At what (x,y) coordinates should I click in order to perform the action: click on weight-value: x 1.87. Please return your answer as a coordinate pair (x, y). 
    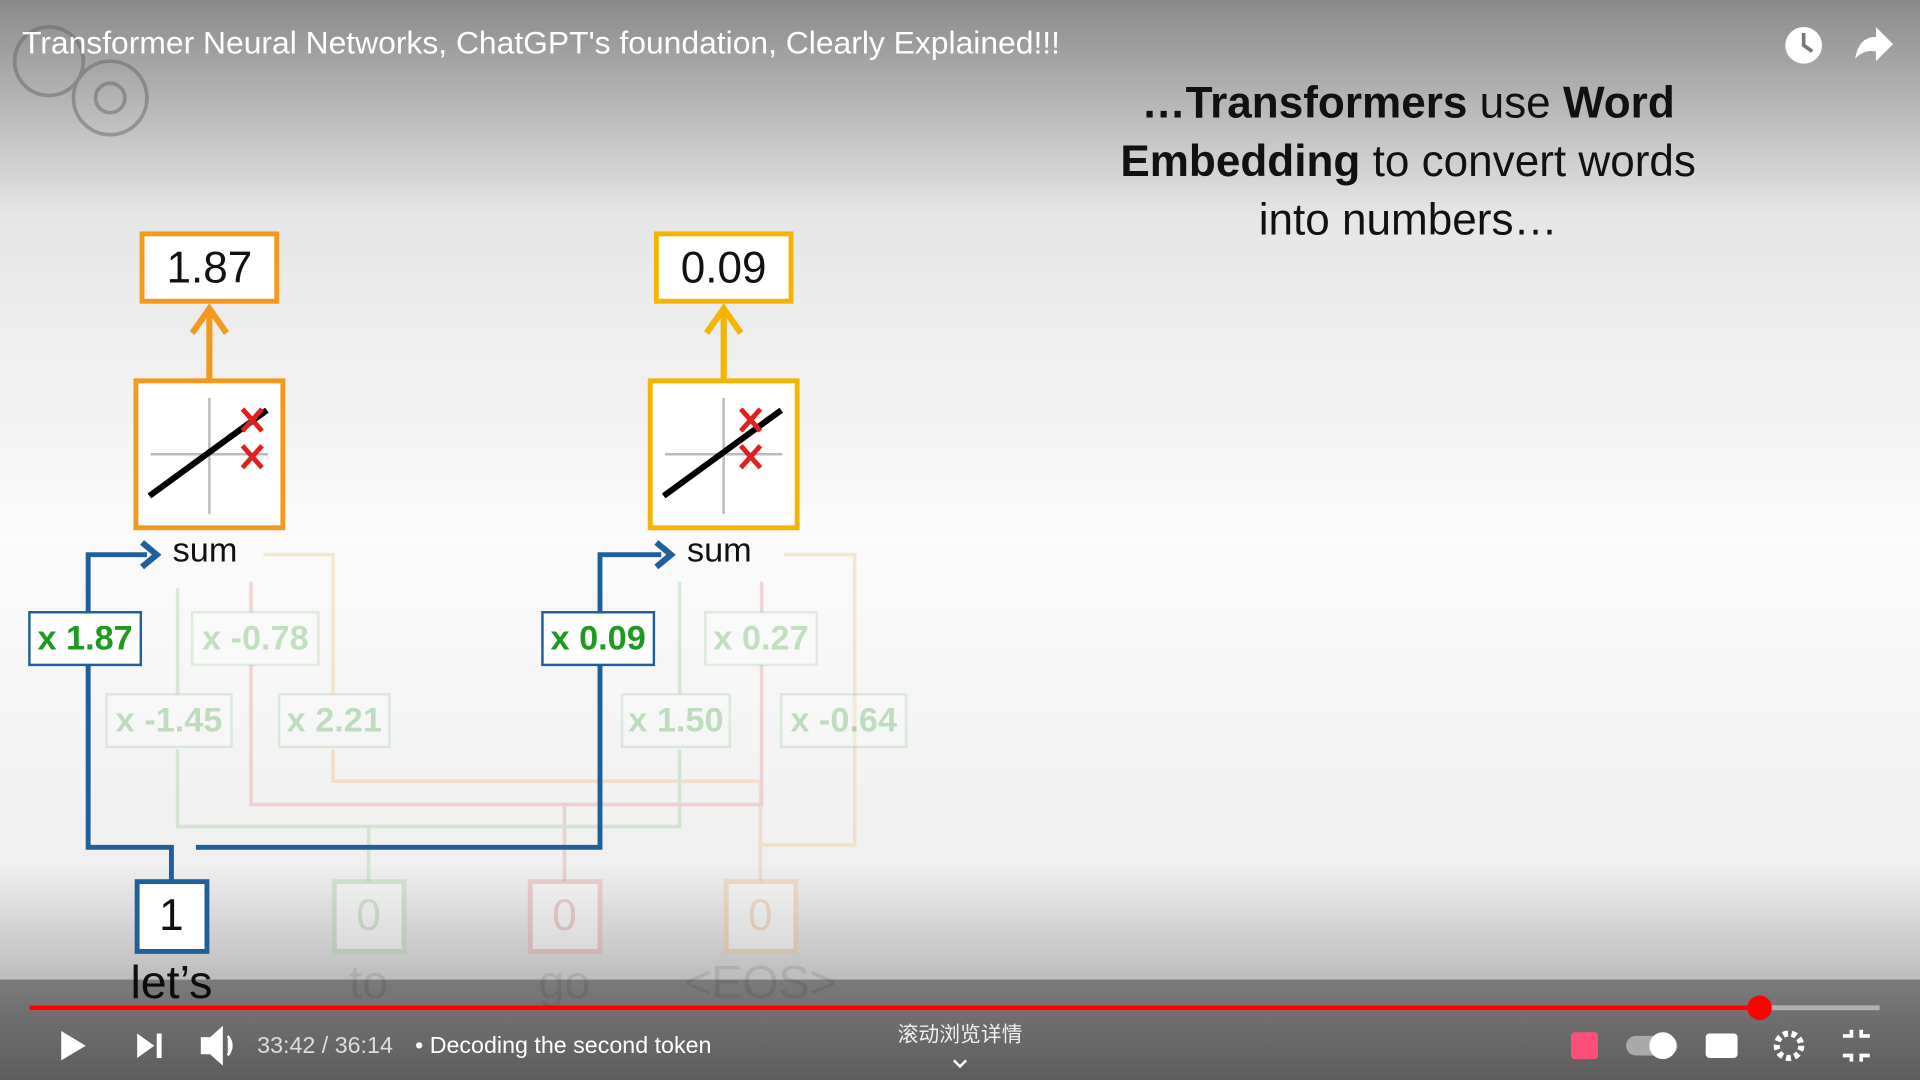
    Looking at the image, I should click on (84, 638).